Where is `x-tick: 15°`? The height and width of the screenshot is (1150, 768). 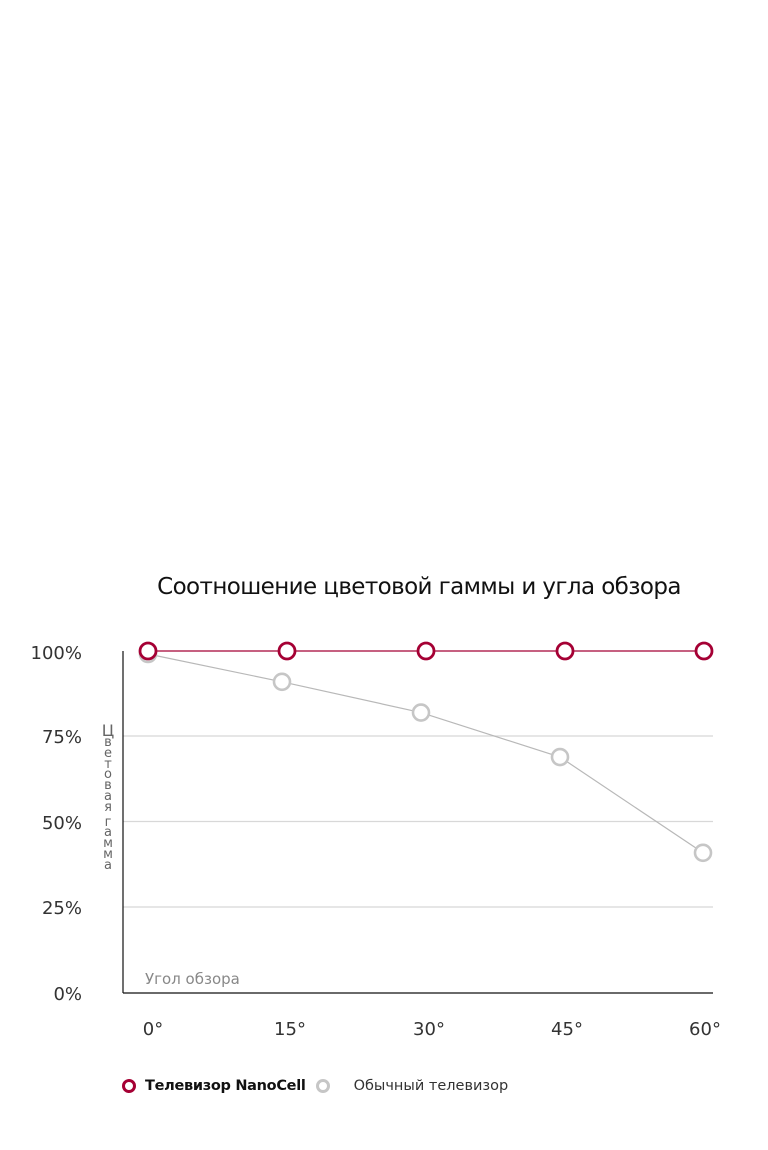 x-tick: 15° is located at coordinates (290, 1029).